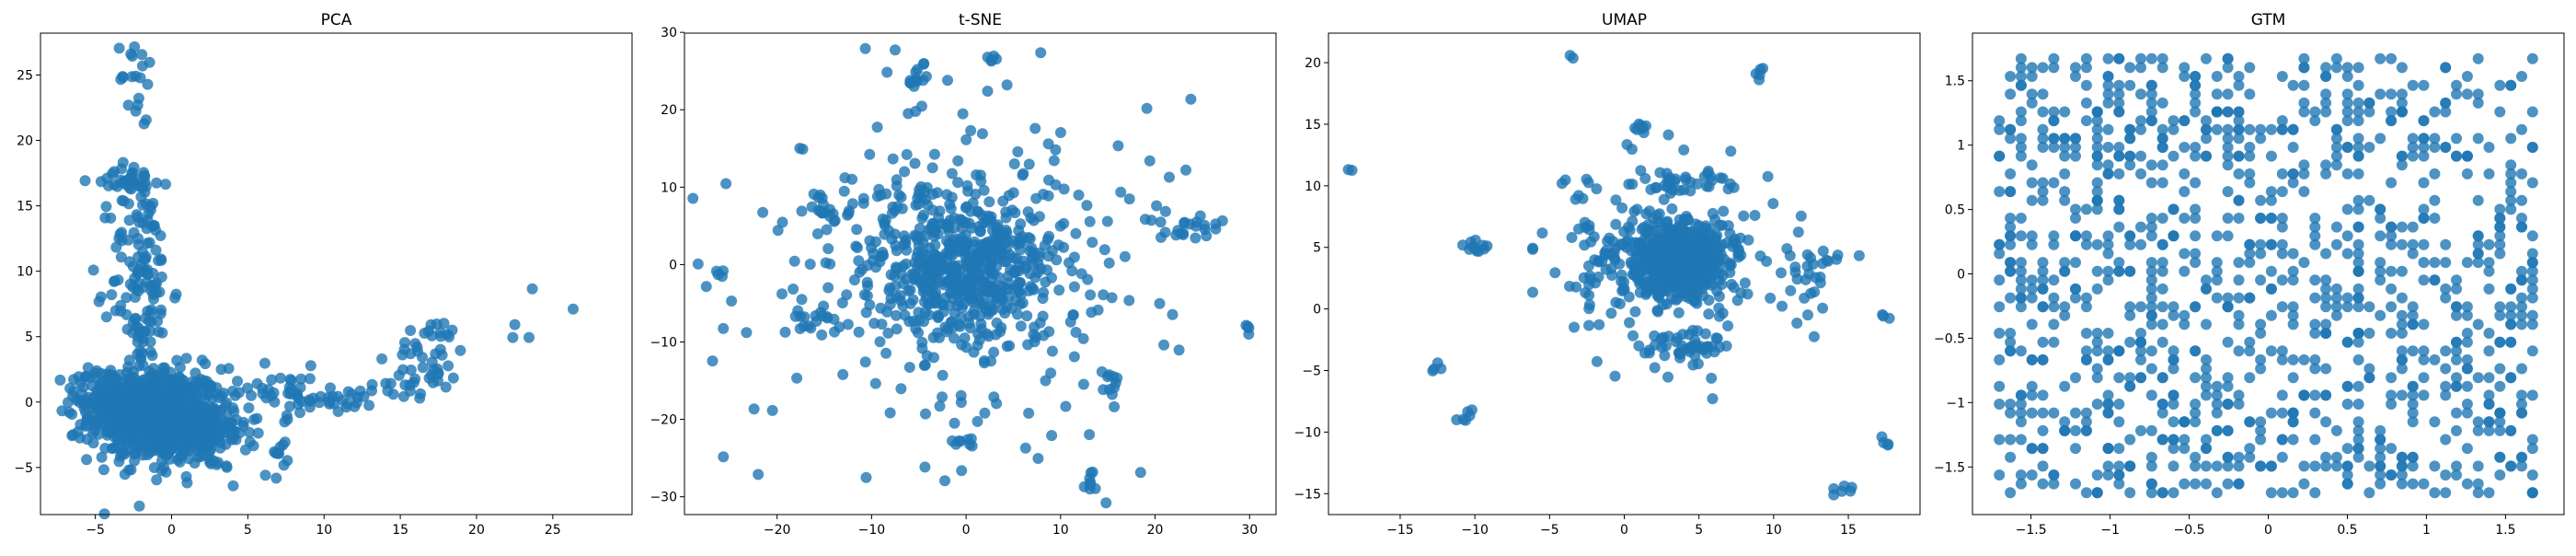 The height and width of the screenshot is (556, 2576). What do you see at coordinates (1699, 530) in the screenshot?
I see `x-tick-label: 5` at bounding box center [1699, 530].